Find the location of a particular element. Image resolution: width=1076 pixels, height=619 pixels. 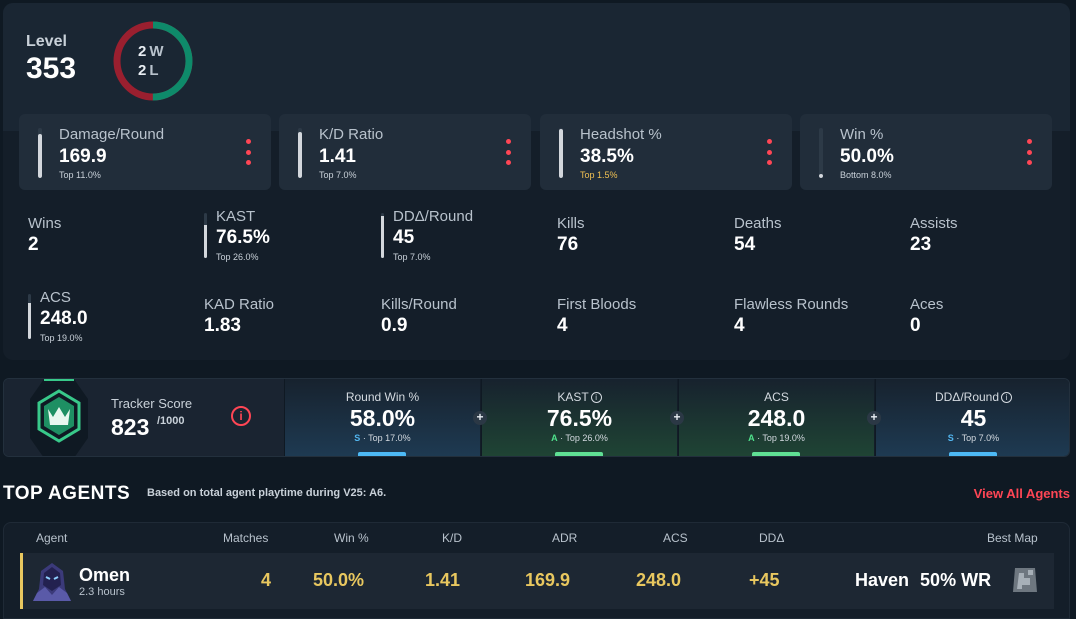

stat-kills: Kills 76 is located at coordinates (571, 235).